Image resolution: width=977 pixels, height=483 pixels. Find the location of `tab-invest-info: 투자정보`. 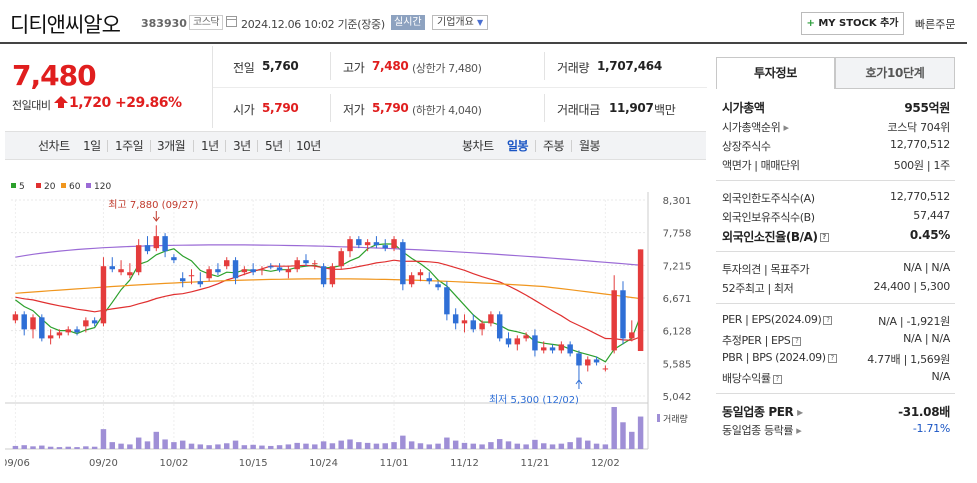

tab-invest-info: 투자정보 is located at coordinates (775, 73).